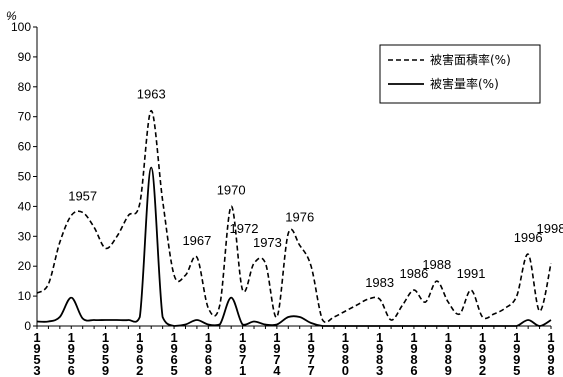  Describe the element at coordinates (82, 195) in the screenshot. I see `annotation-year-1957: 1957` at that location.